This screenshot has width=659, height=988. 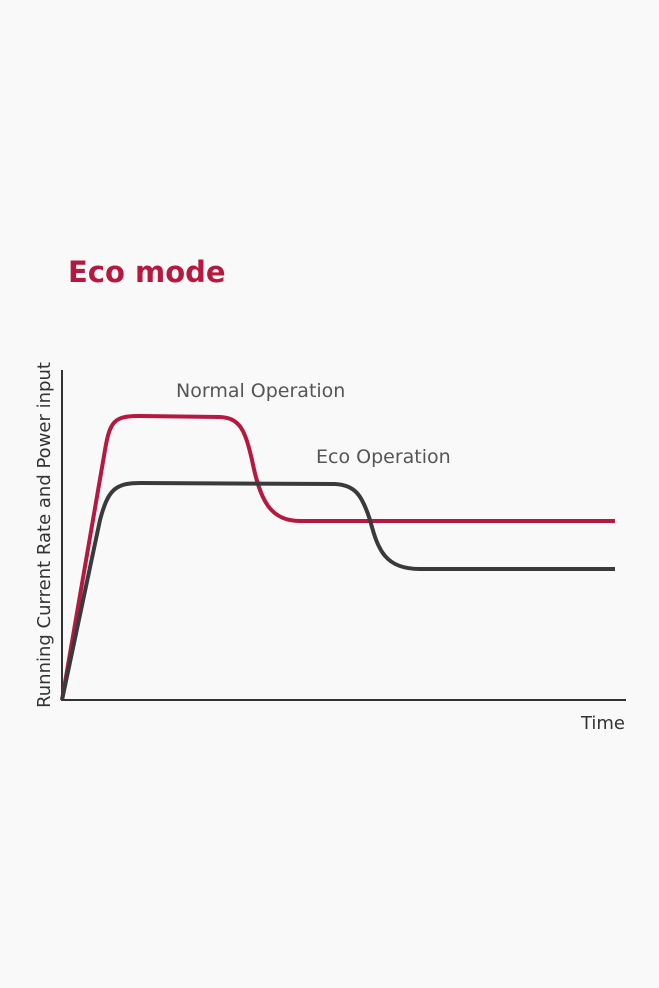 I want to click on x-axis-label: Time, so click(x=602, y=723).